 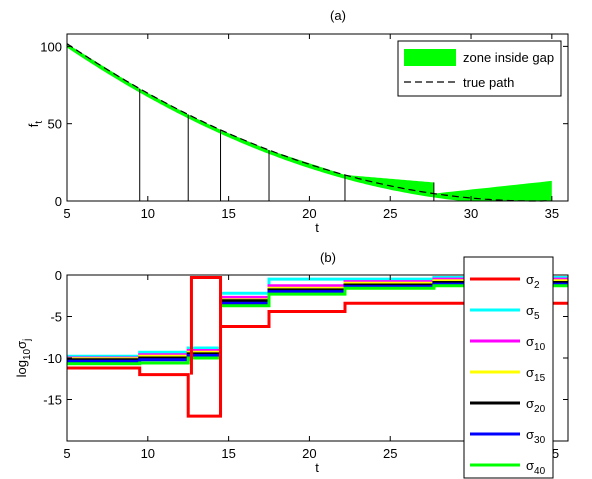 I want to click on panel-a-y-label: ft, so click(x=35, y=124).